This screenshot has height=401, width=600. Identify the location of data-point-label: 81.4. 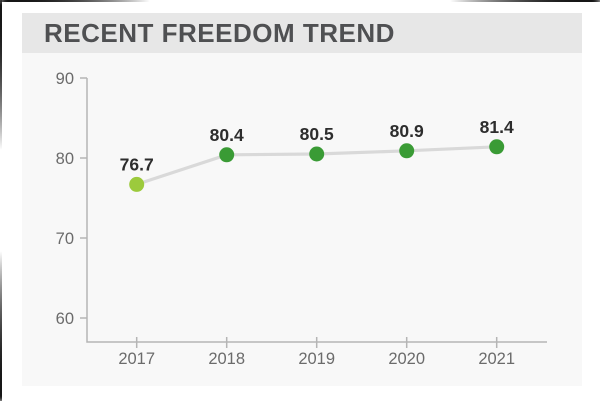
(497, 127).